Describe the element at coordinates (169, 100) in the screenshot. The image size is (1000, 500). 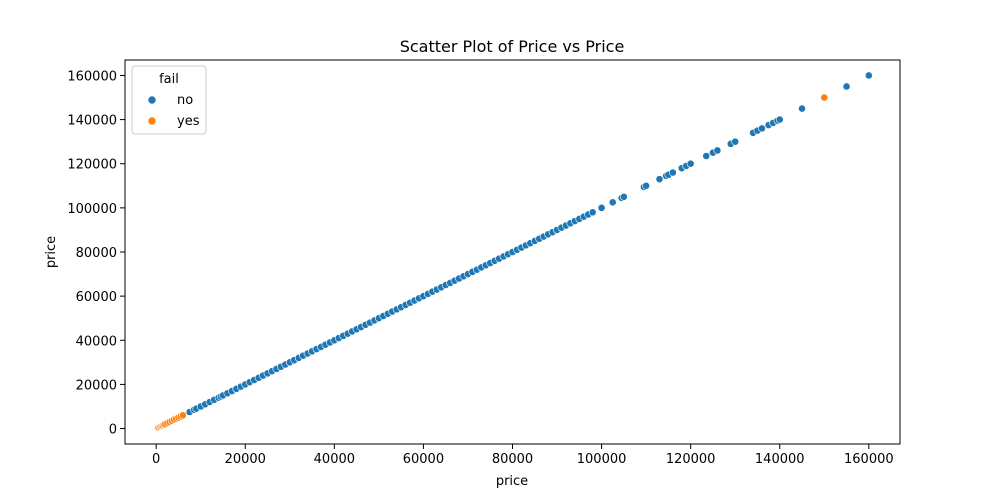
I see `legend: fail no yes` at that location.